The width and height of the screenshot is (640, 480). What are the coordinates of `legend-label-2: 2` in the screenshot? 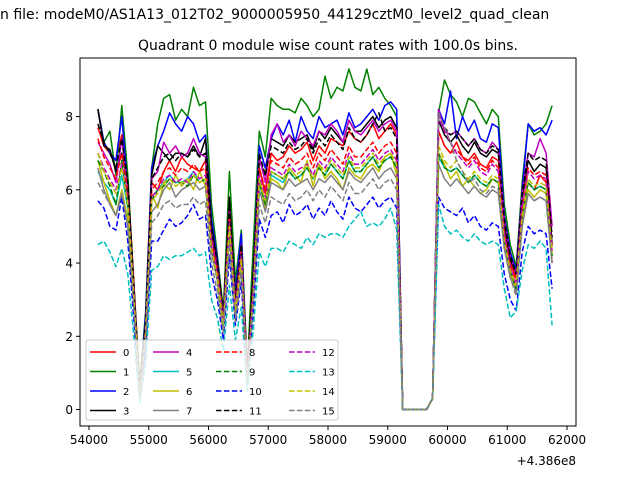 It's located at (126, 392).